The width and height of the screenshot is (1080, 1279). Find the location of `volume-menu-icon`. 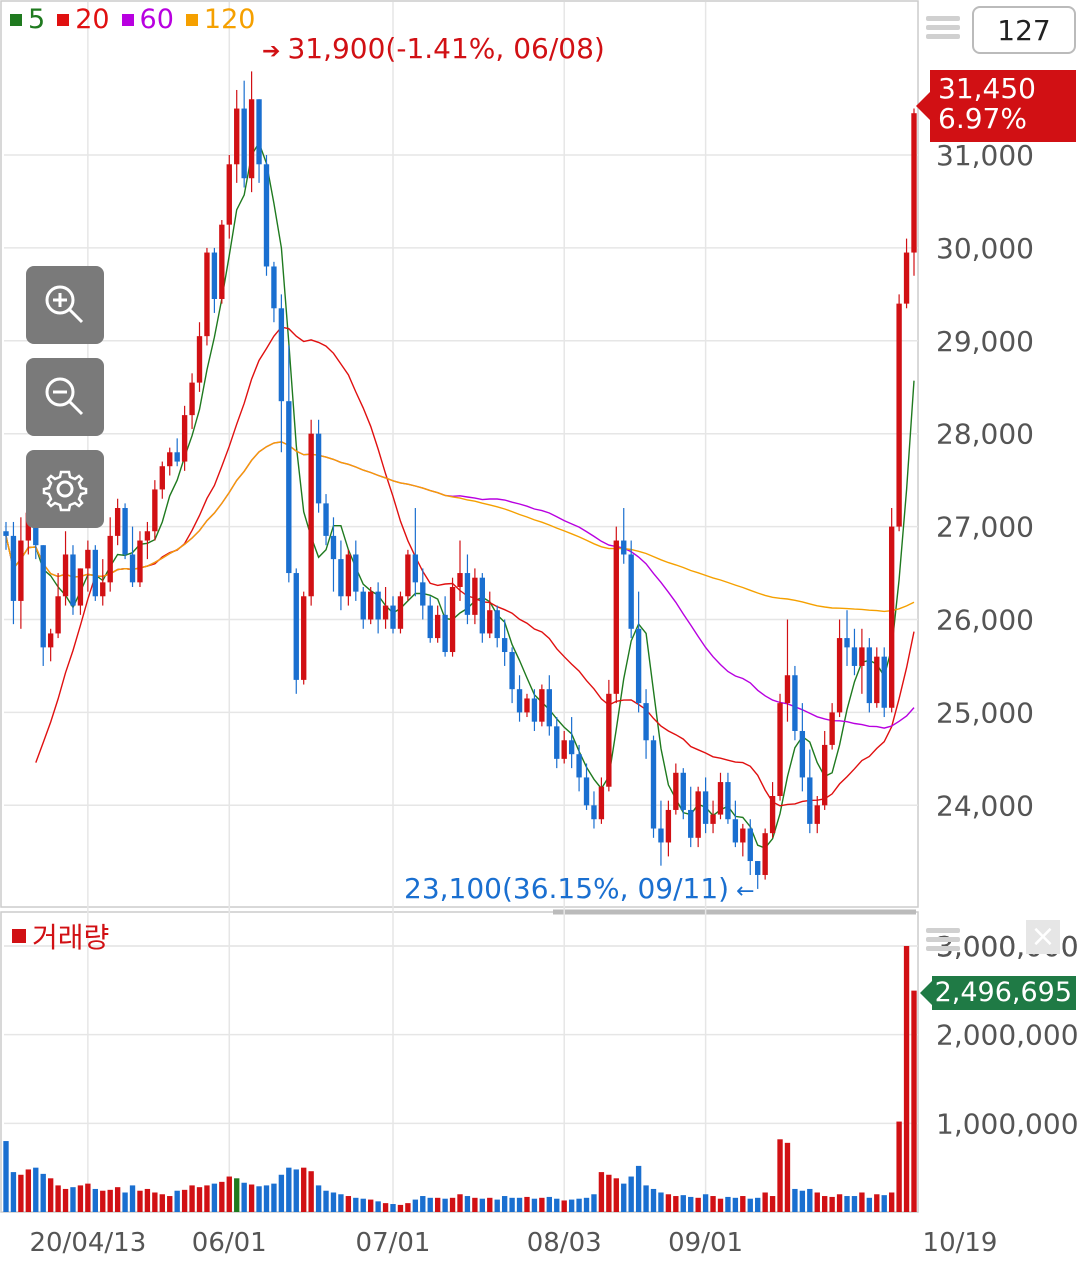

volume-menu-icon is located at coordinates (943, 941).